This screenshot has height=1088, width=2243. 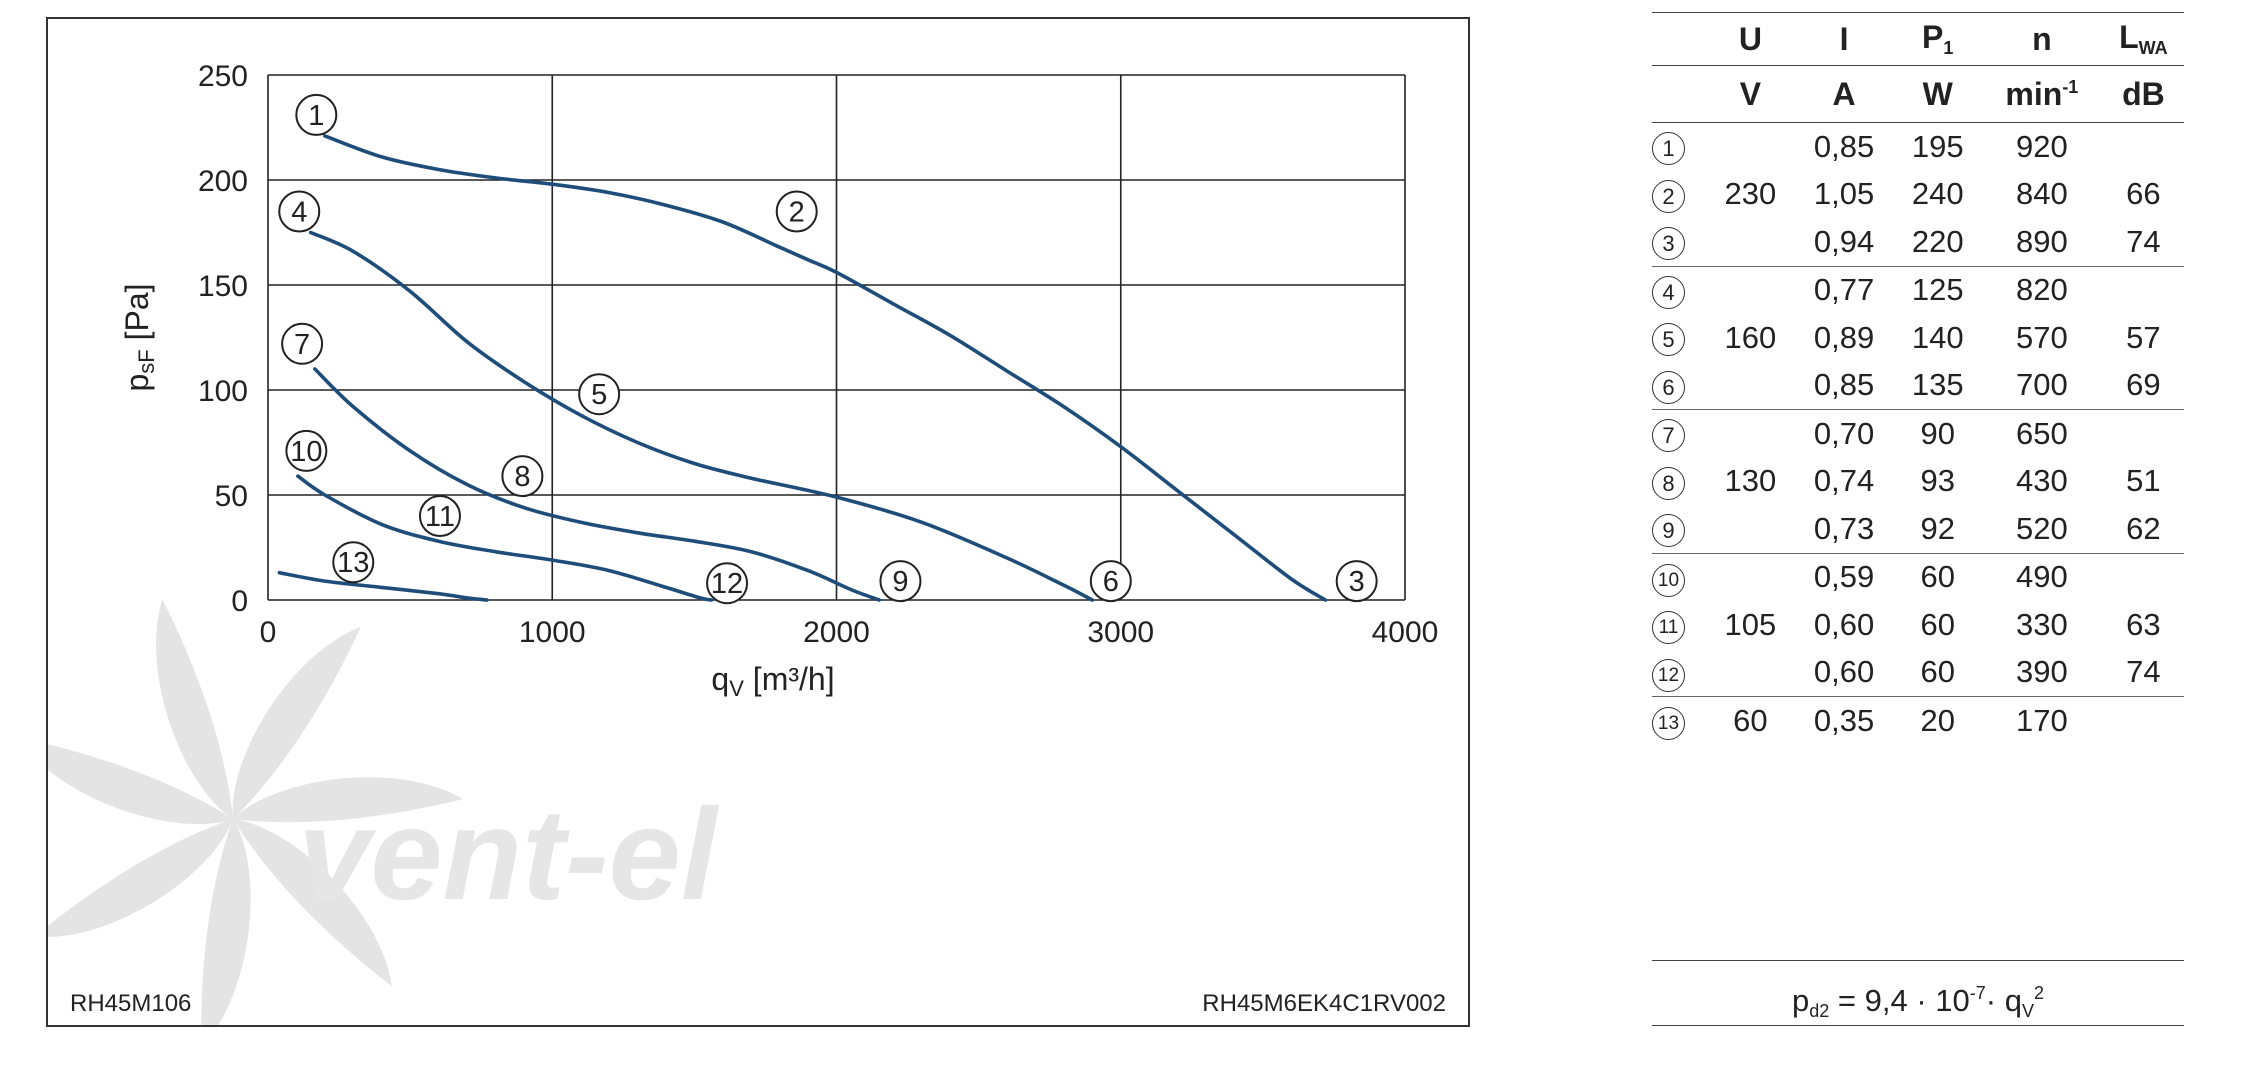 What do you see at coordinates (1937, 337) in the screenshot?
I see `cell-P1: 140` at bounding box center [1937, 337].